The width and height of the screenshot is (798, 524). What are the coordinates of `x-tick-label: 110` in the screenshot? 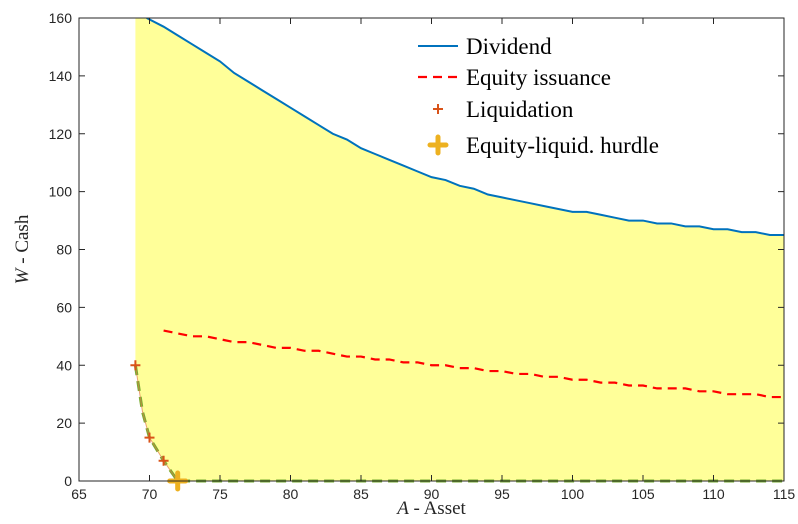 It's located at (713, 494).